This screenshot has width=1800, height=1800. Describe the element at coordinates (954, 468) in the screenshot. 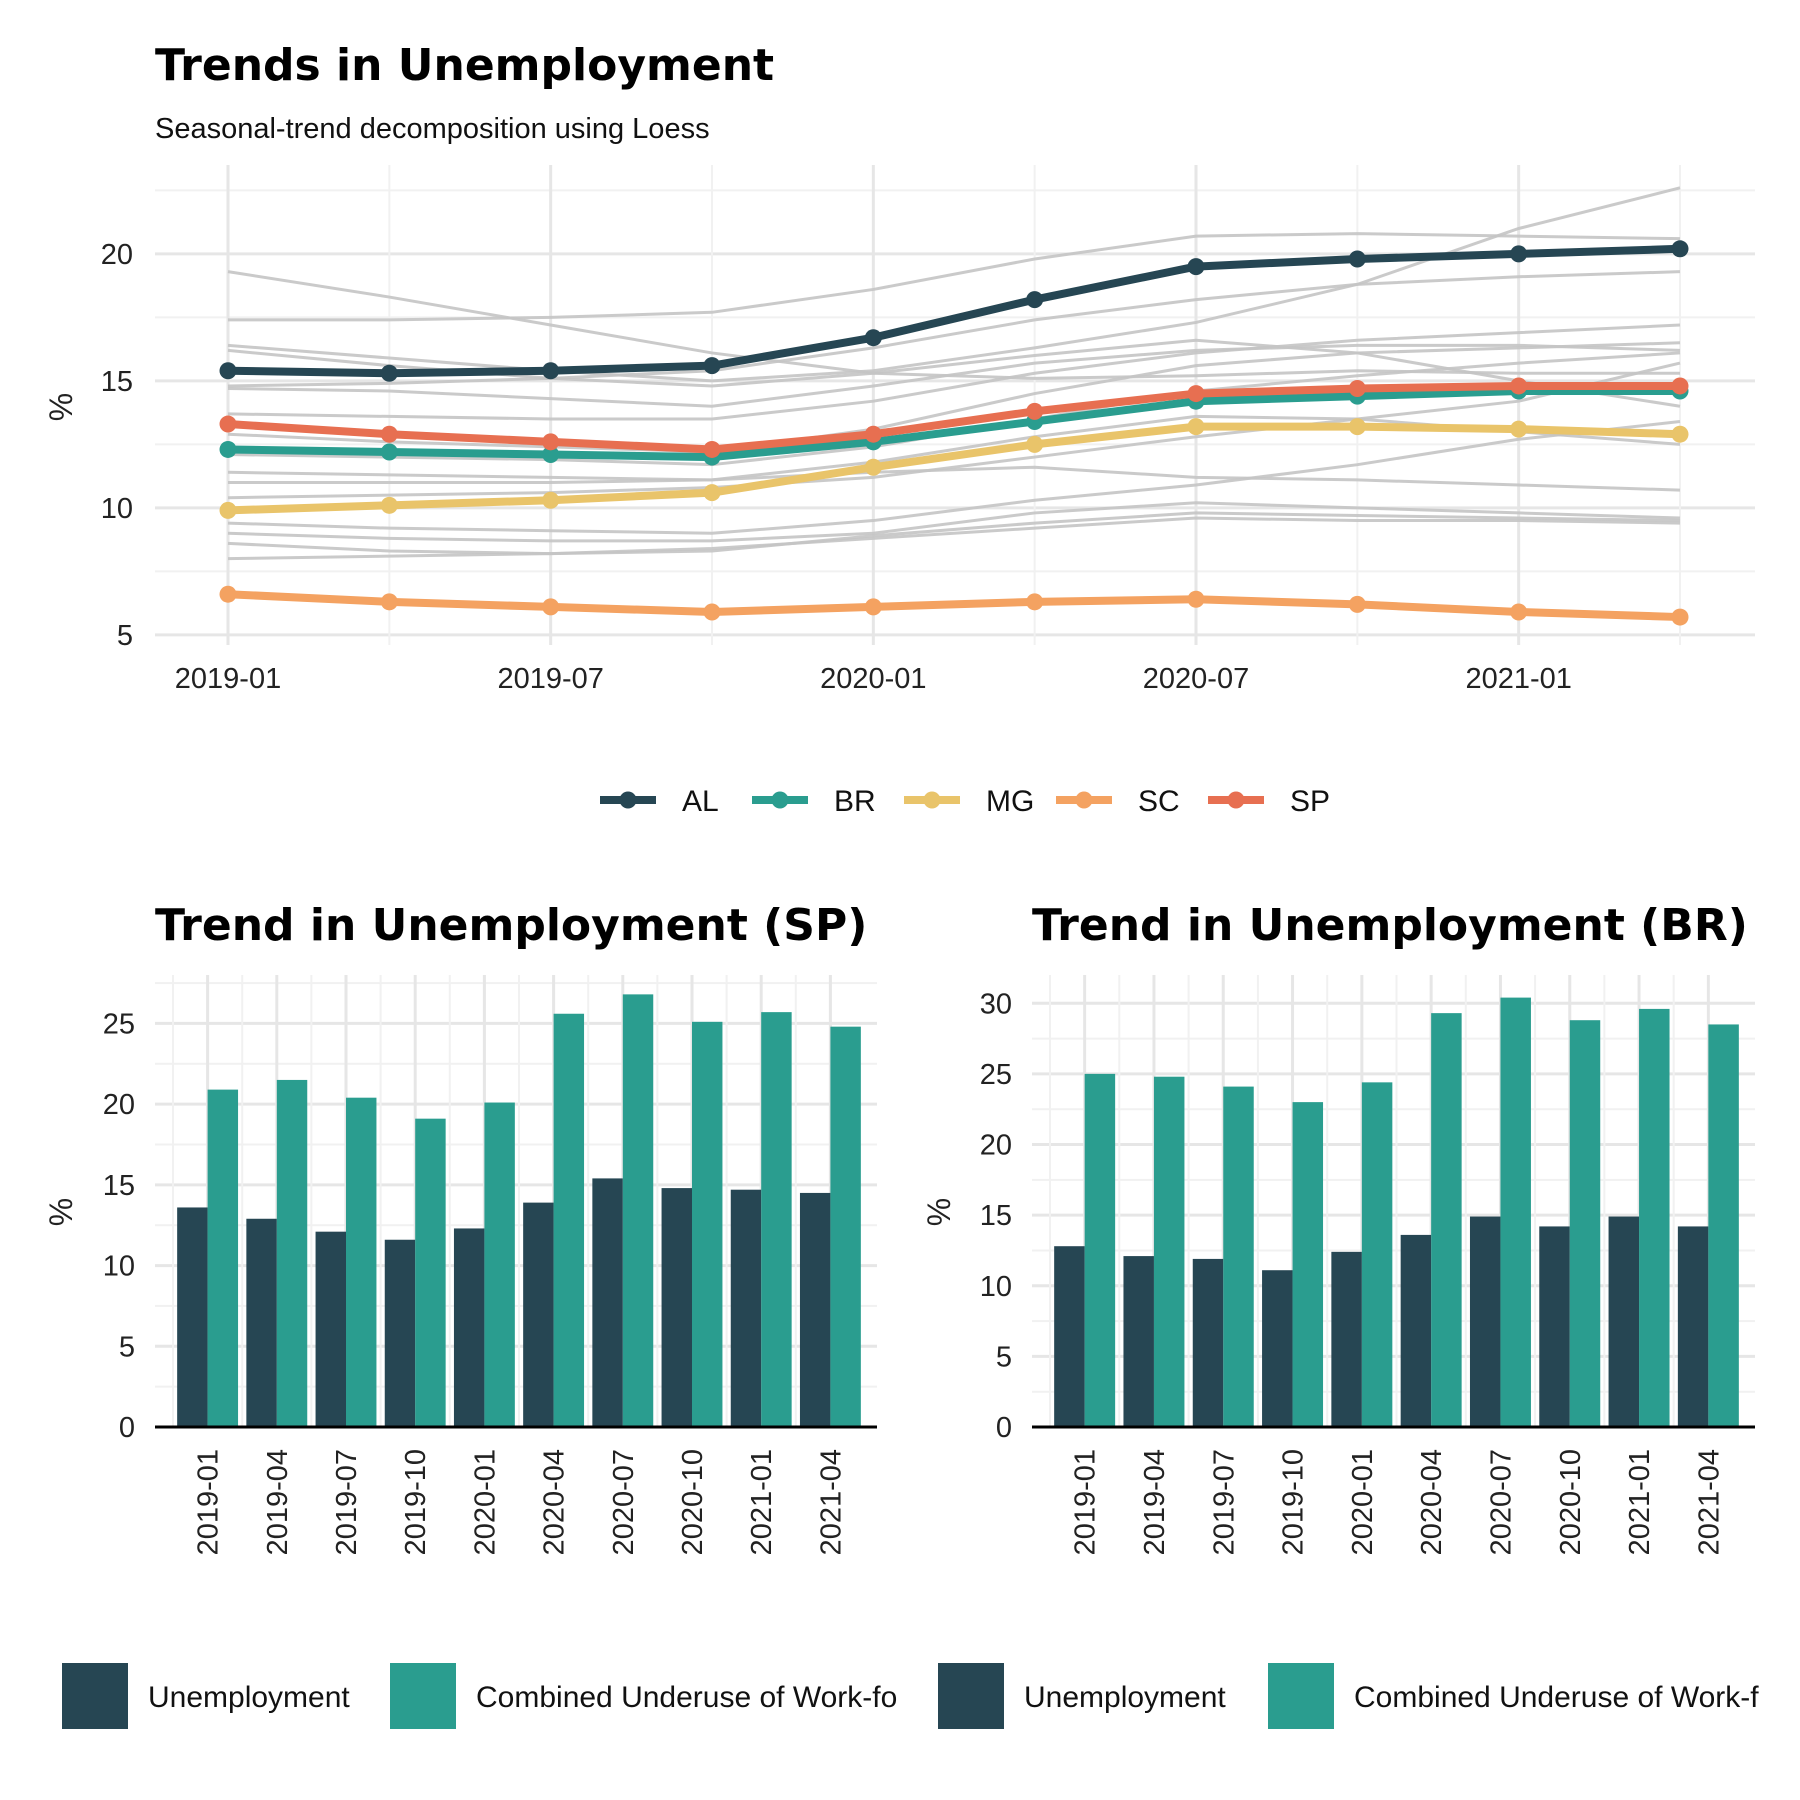

I see `series-line-mg` at that location.